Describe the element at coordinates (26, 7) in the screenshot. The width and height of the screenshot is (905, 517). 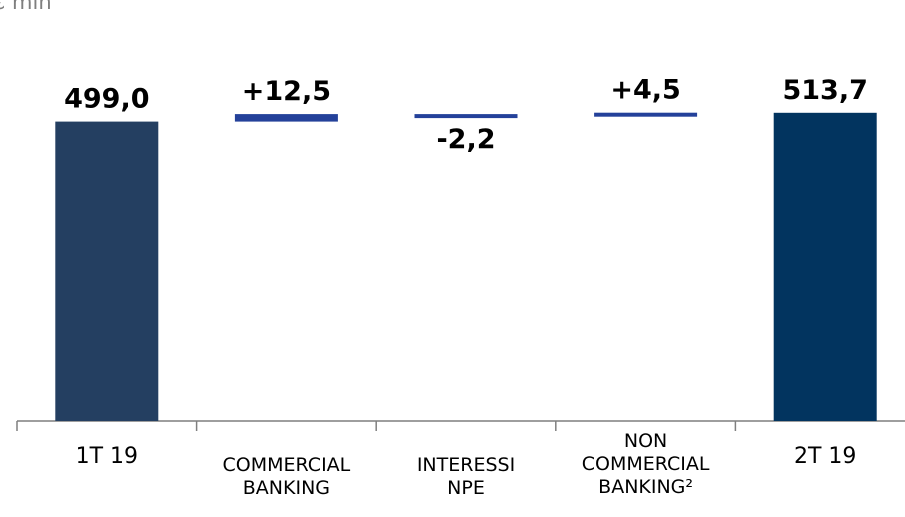
I see `unit-label: € mln` at that location.